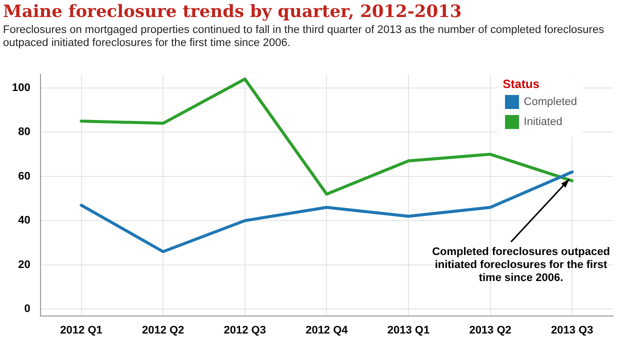 The width and height of the screenshot is (623, 347). I want to click on x-tick-label: 2012 Q2, so click(163, 330).